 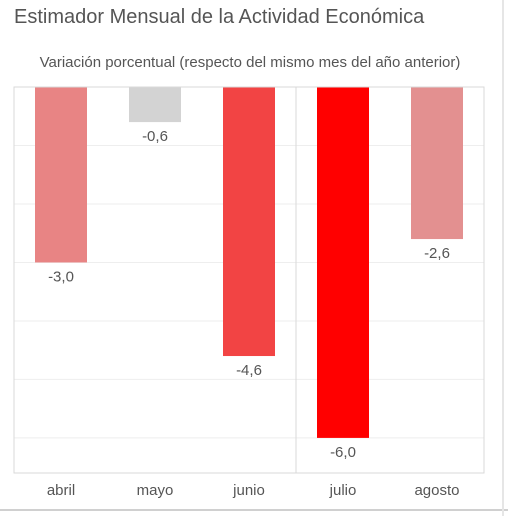 What do you see at coordinates (503, 258) in the screenshot?
I see `right-border` at bounding box center [503, 258].